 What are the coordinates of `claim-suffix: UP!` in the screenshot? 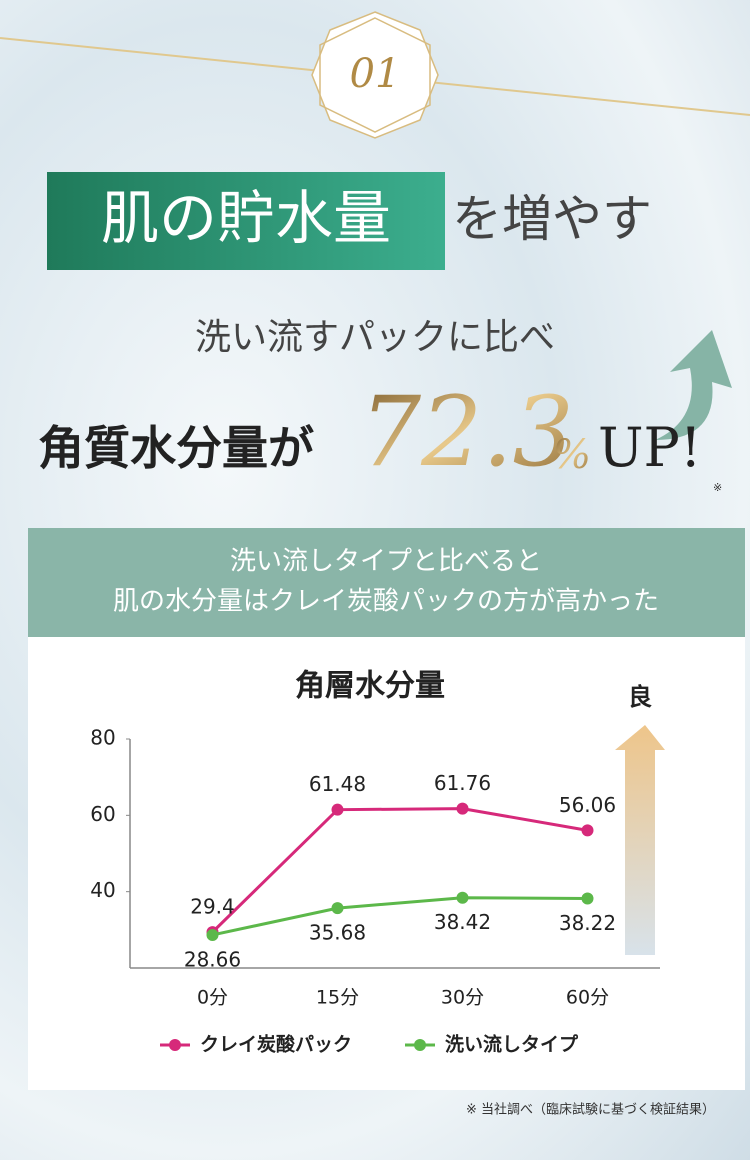 It's located at (650, 447).